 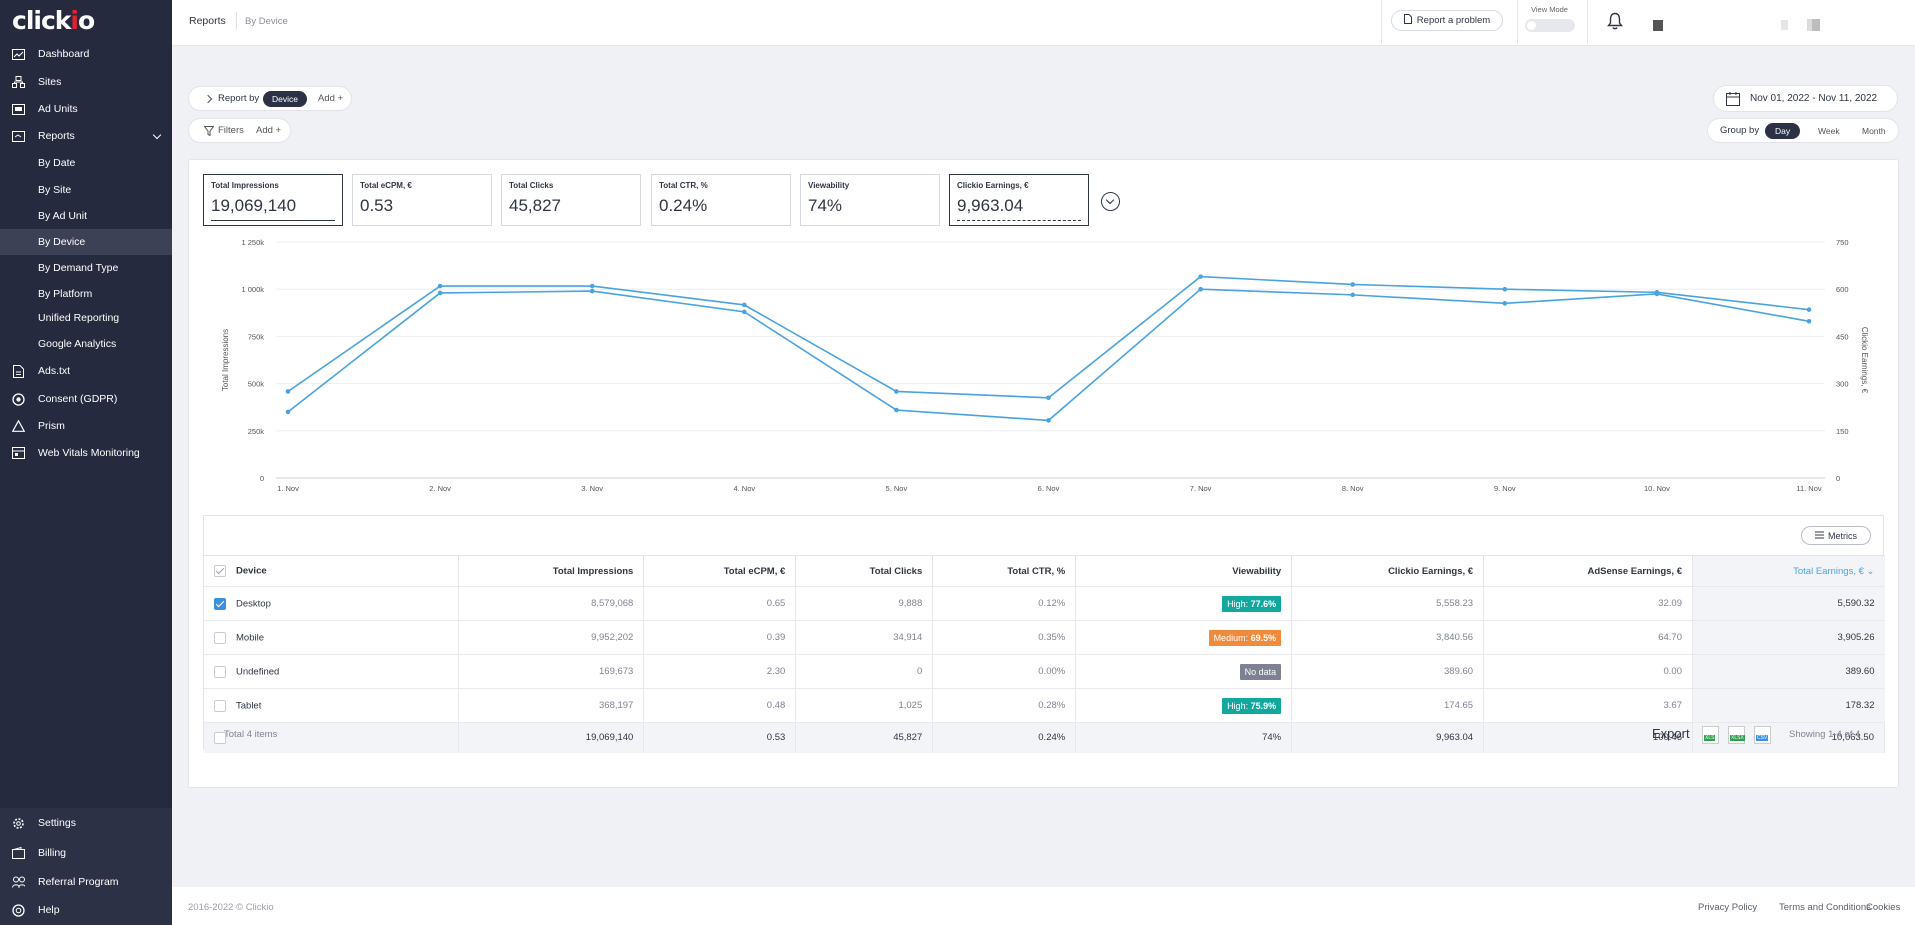 I want to click on view-mode-label: View Mode, so click(x=1549, y=9).